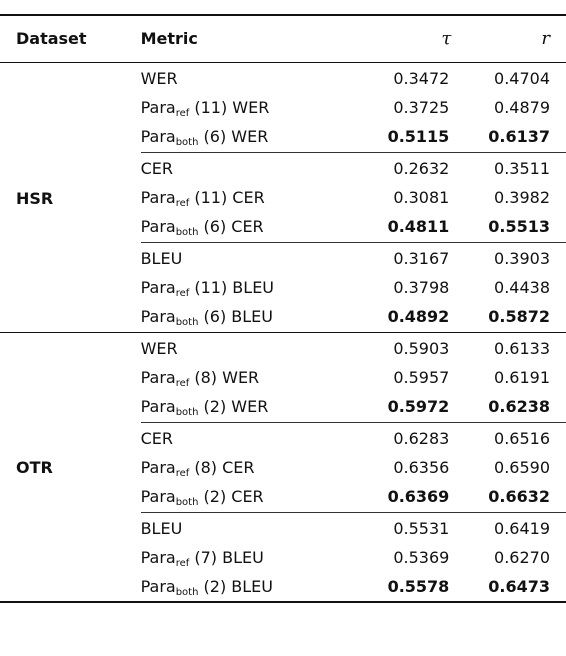  I want to click on metric-cell: Pararef (7) BLEU, so click(258, 557).